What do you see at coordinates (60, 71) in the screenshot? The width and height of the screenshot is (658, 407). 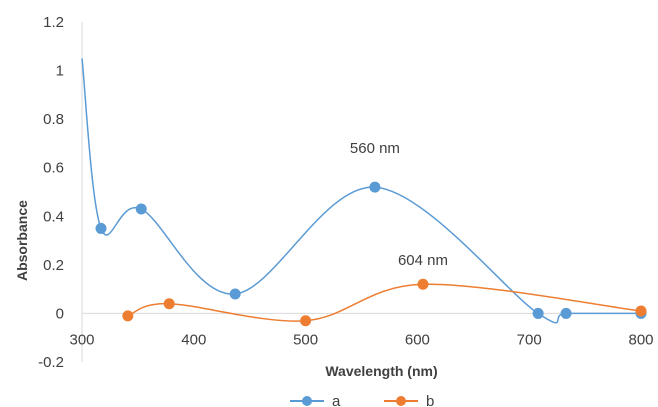 I see `y-tick-label: 1` at bounding box center [60, 71].